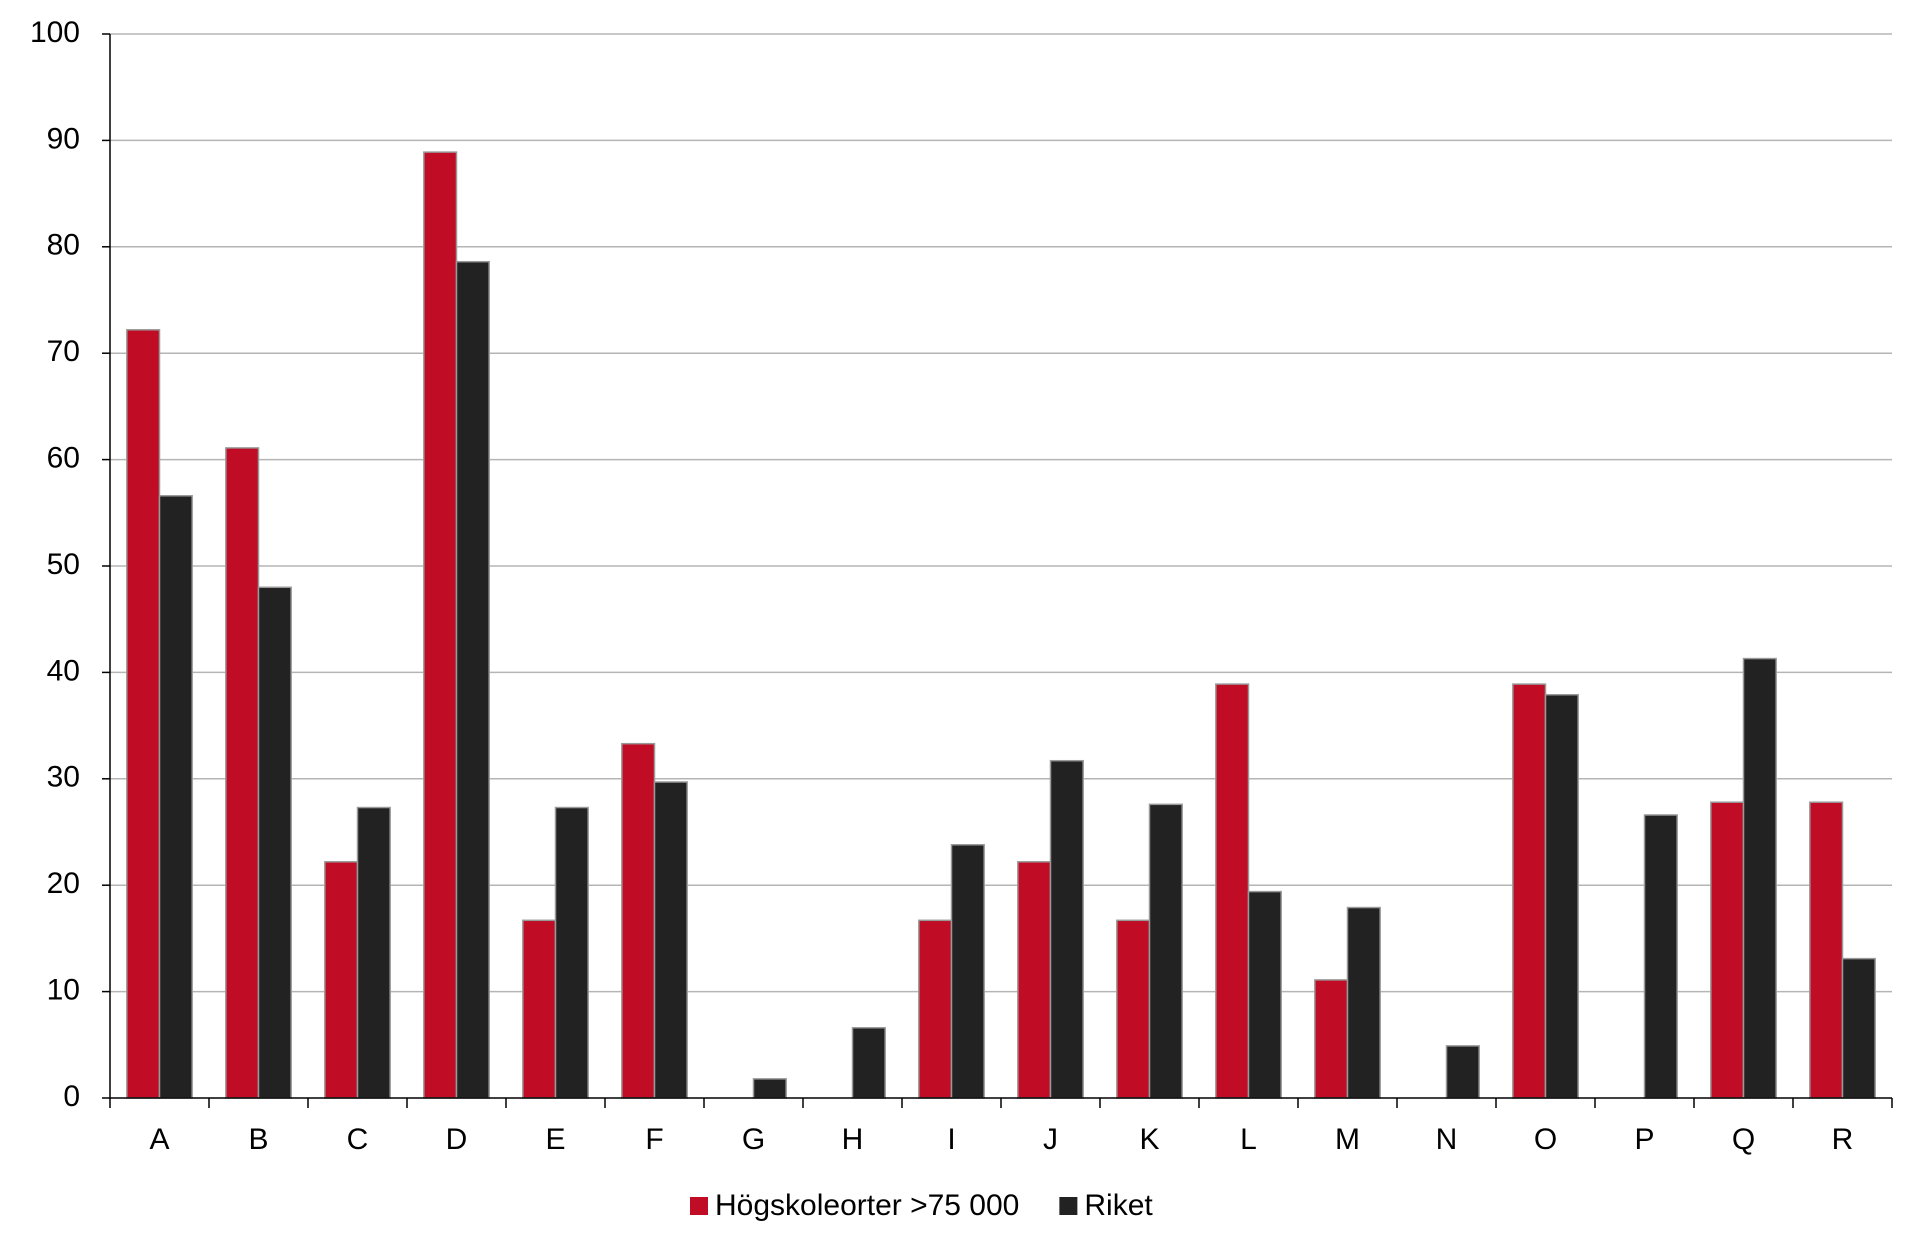 This screenshot has width=1920, height=1249. I want to click on x-tick-label: K, so click(1149, 1139).